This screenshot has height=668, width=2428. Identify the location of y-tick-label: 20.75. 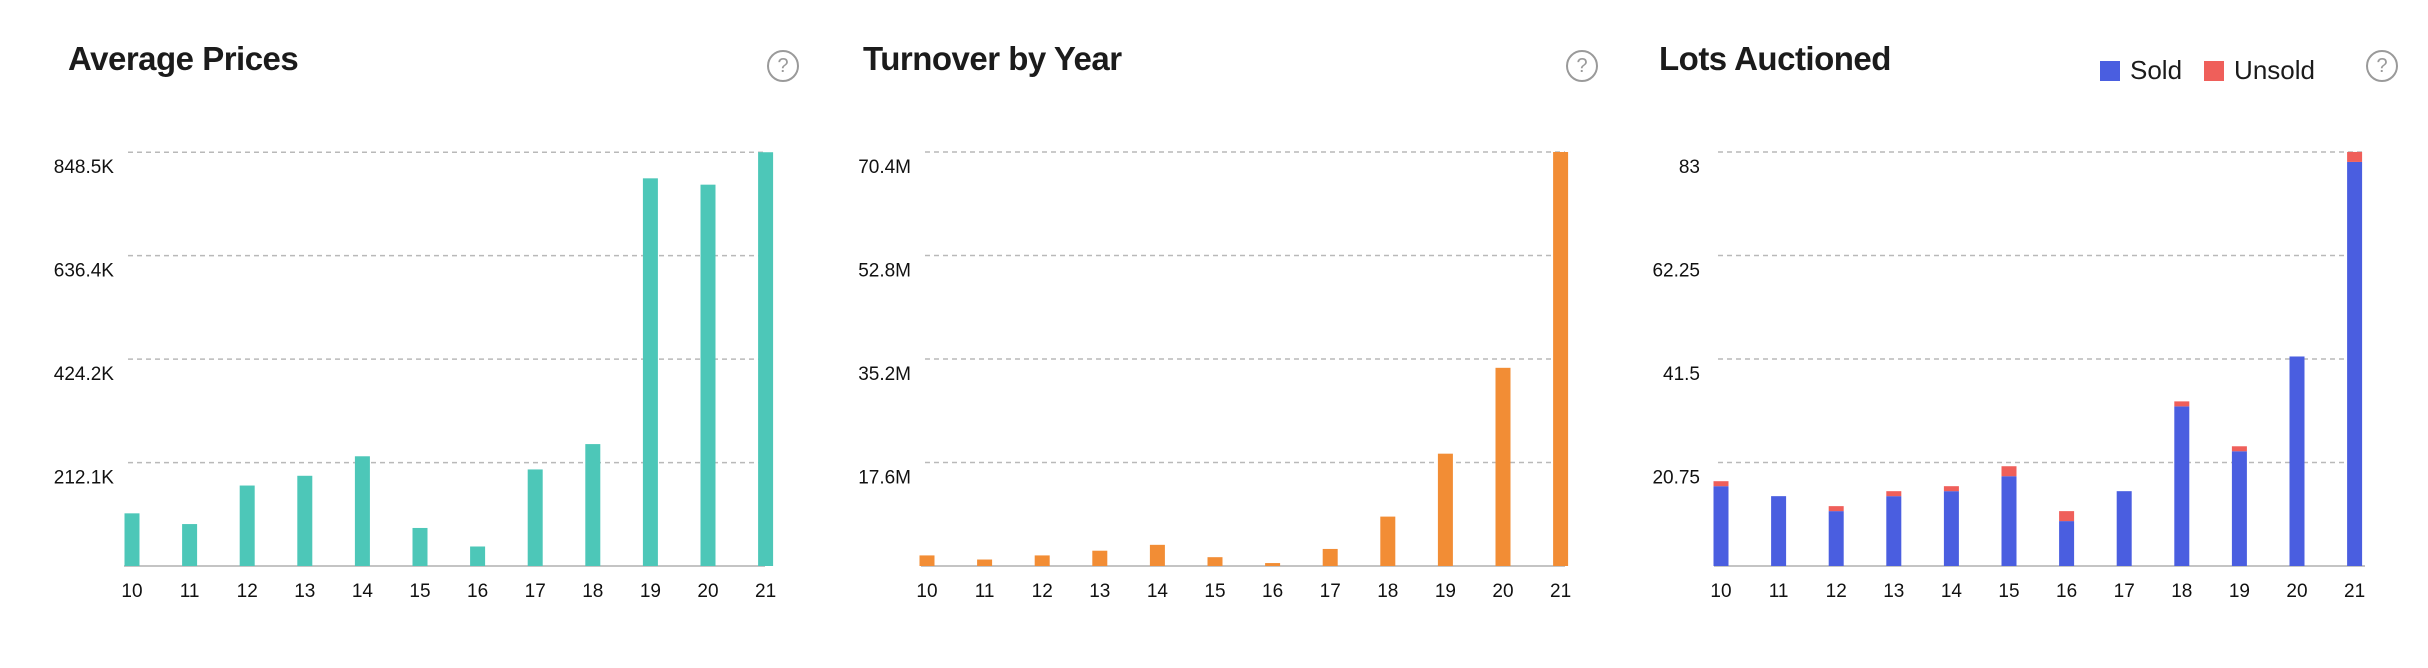
(1676, 477).